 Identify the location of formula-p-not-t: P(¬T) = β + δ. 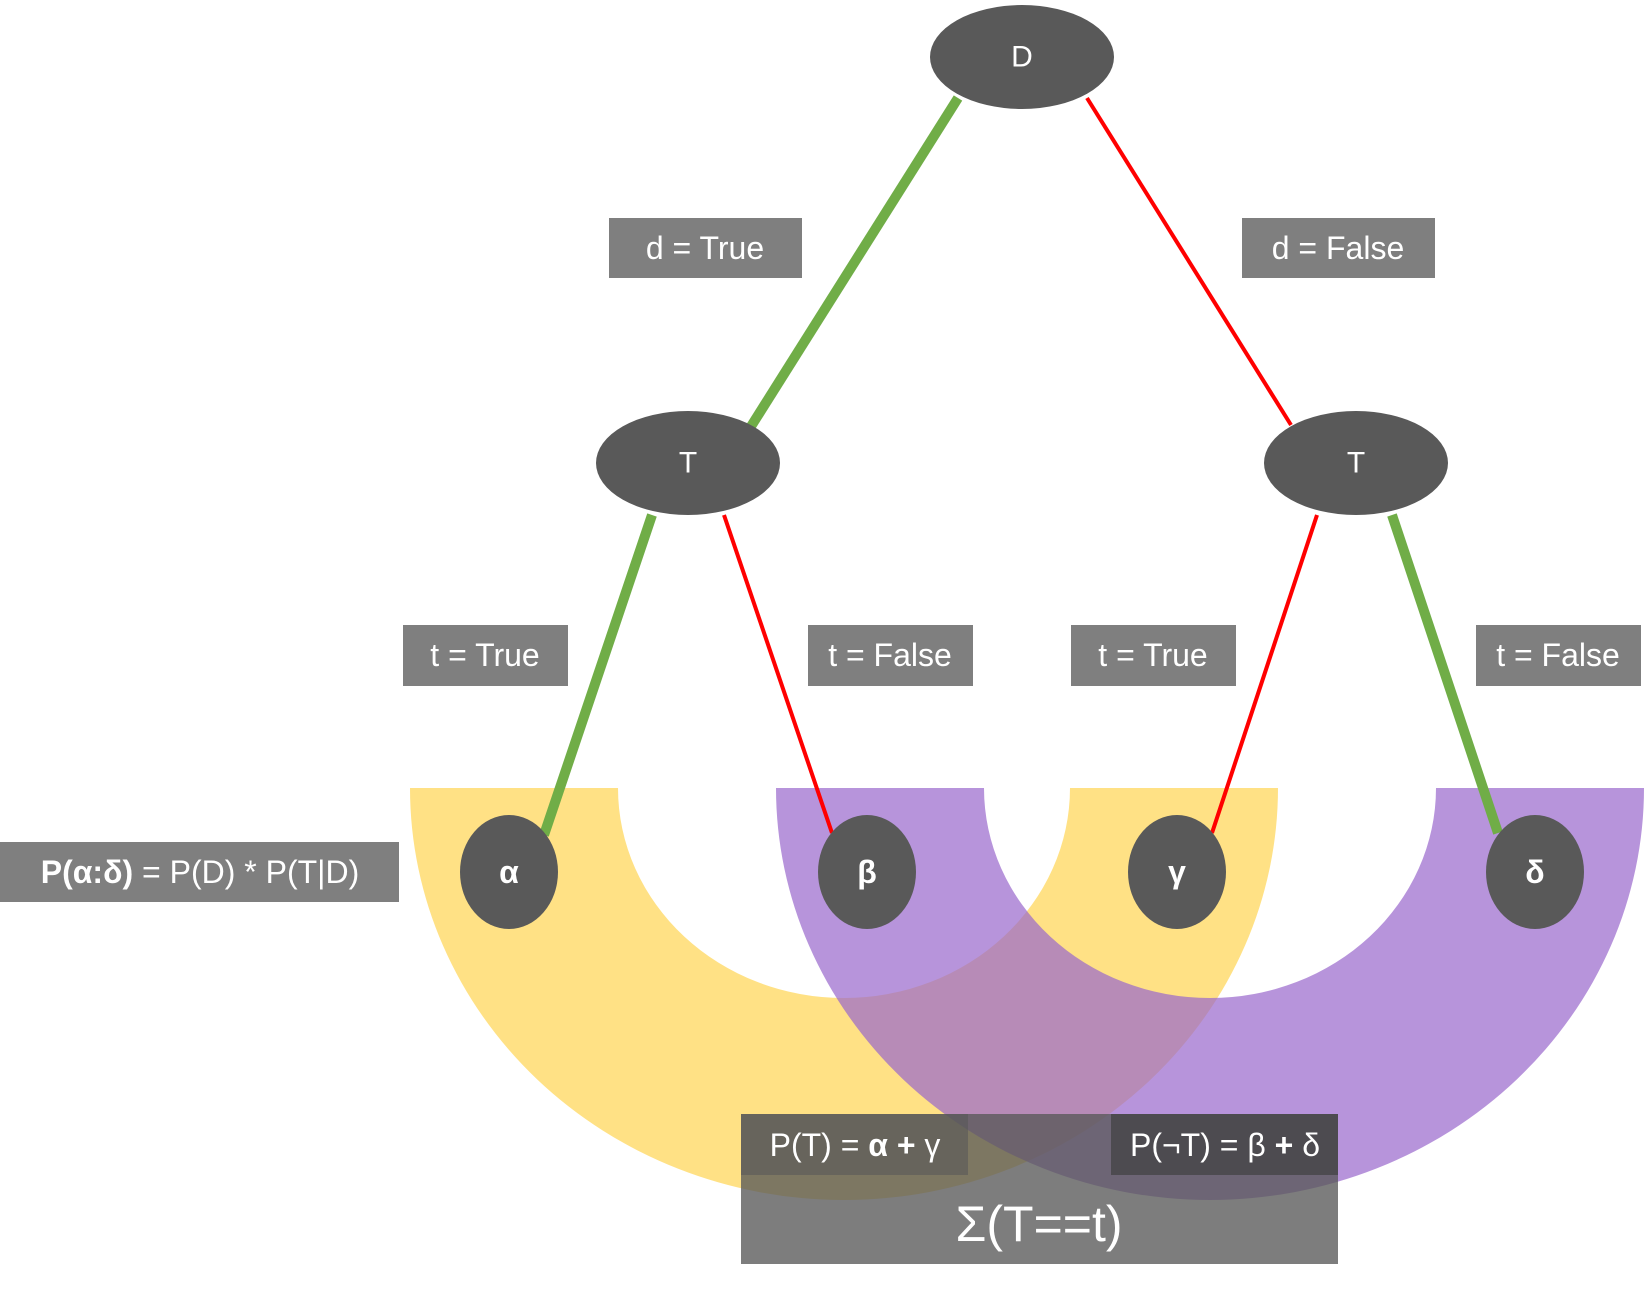
(1224, 1144).